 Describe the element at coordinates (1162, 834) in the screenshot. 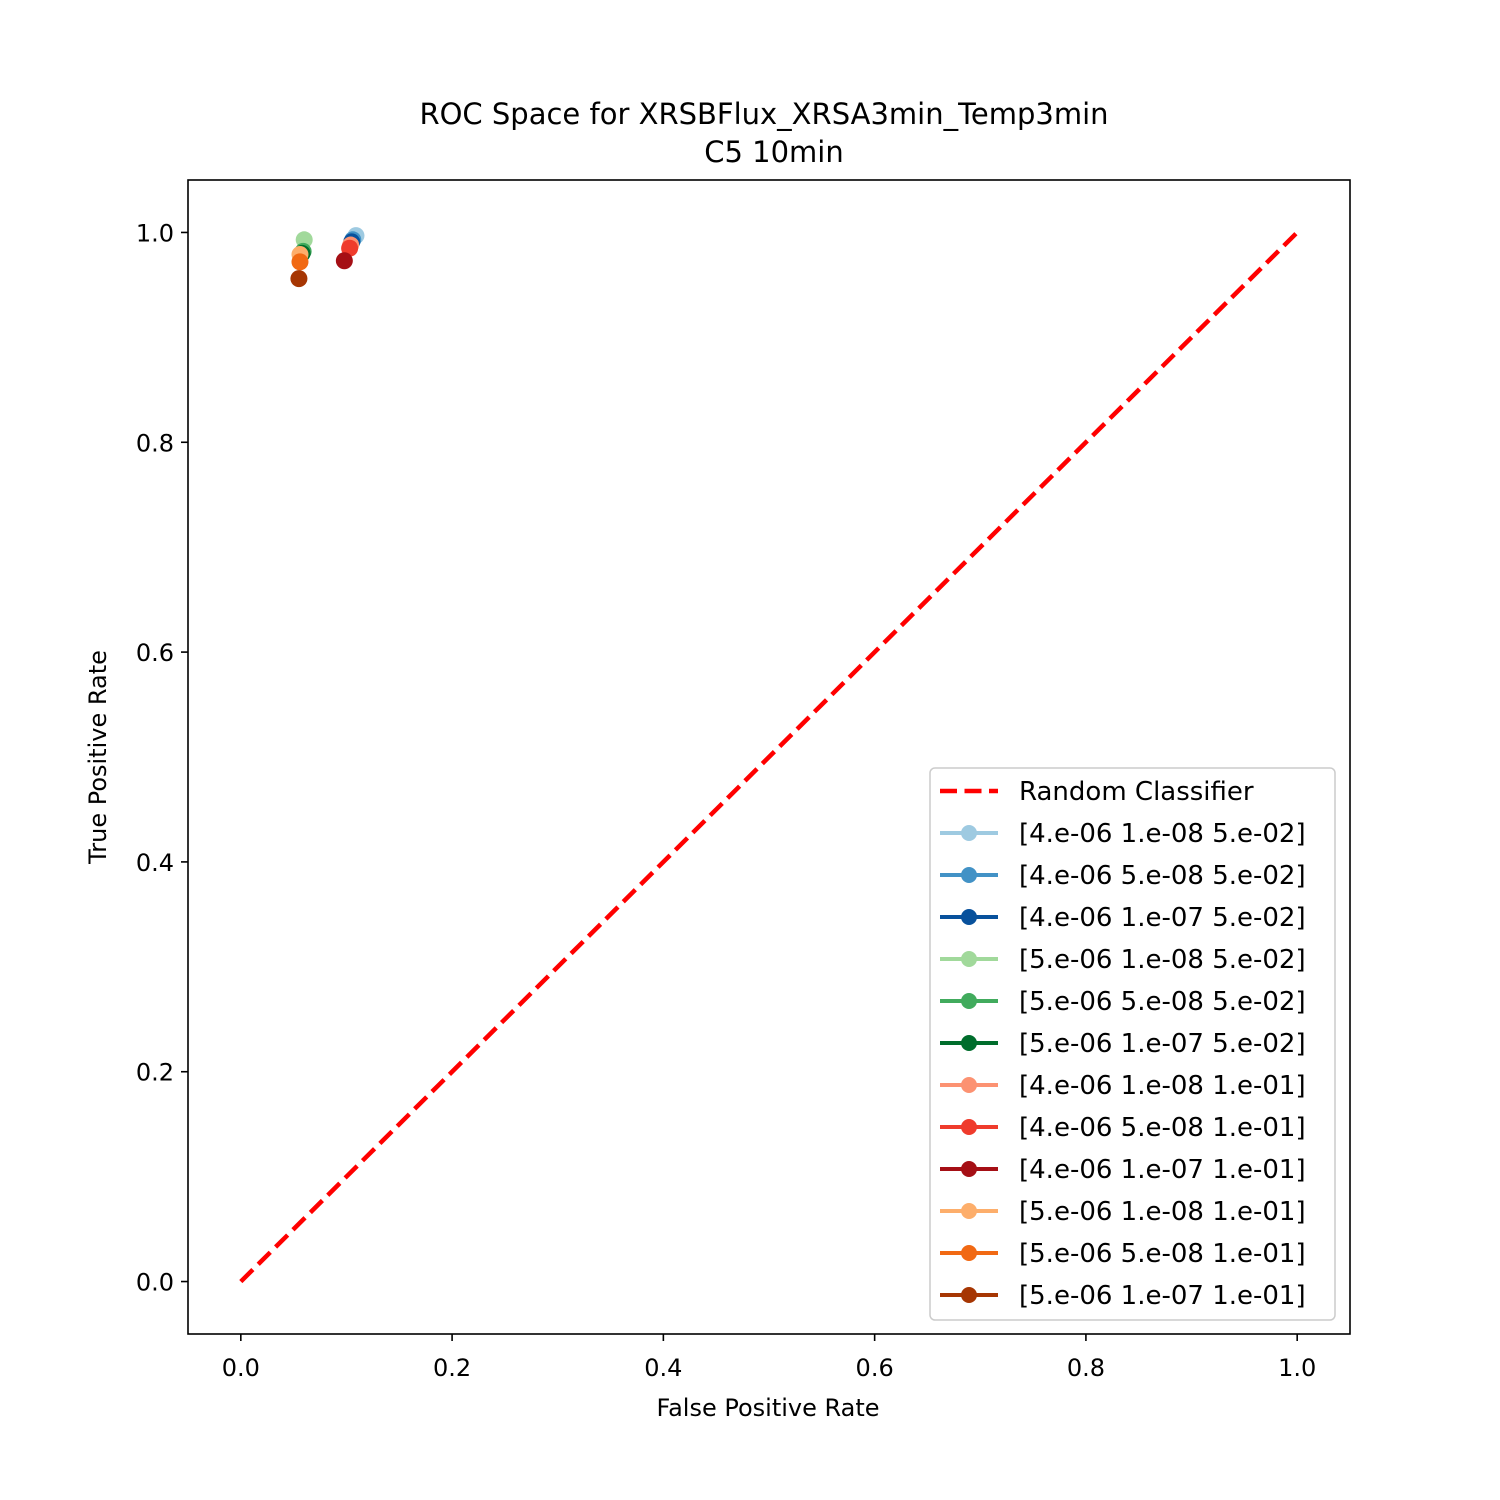

I see `legend-label: [4.e-06 1.e-08 5.e-02]` at that location.